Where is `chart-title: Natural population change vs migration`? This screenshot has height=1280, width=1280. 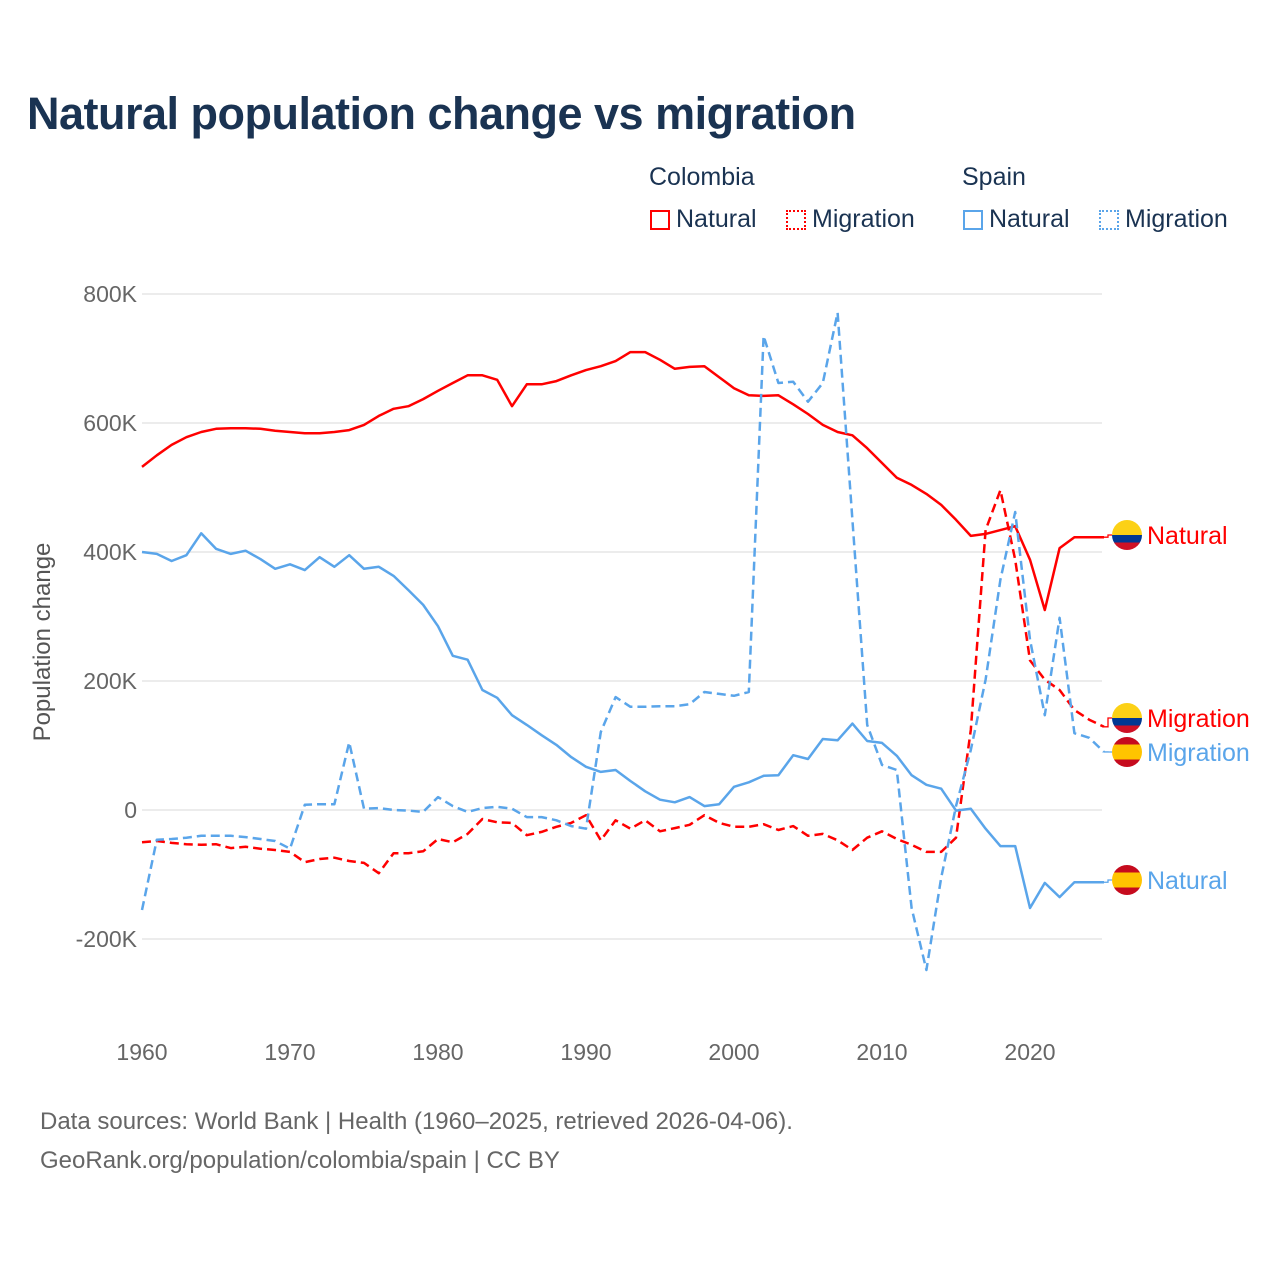 chart-title: Natural population change vs migration is located at coordinates (441, 113).